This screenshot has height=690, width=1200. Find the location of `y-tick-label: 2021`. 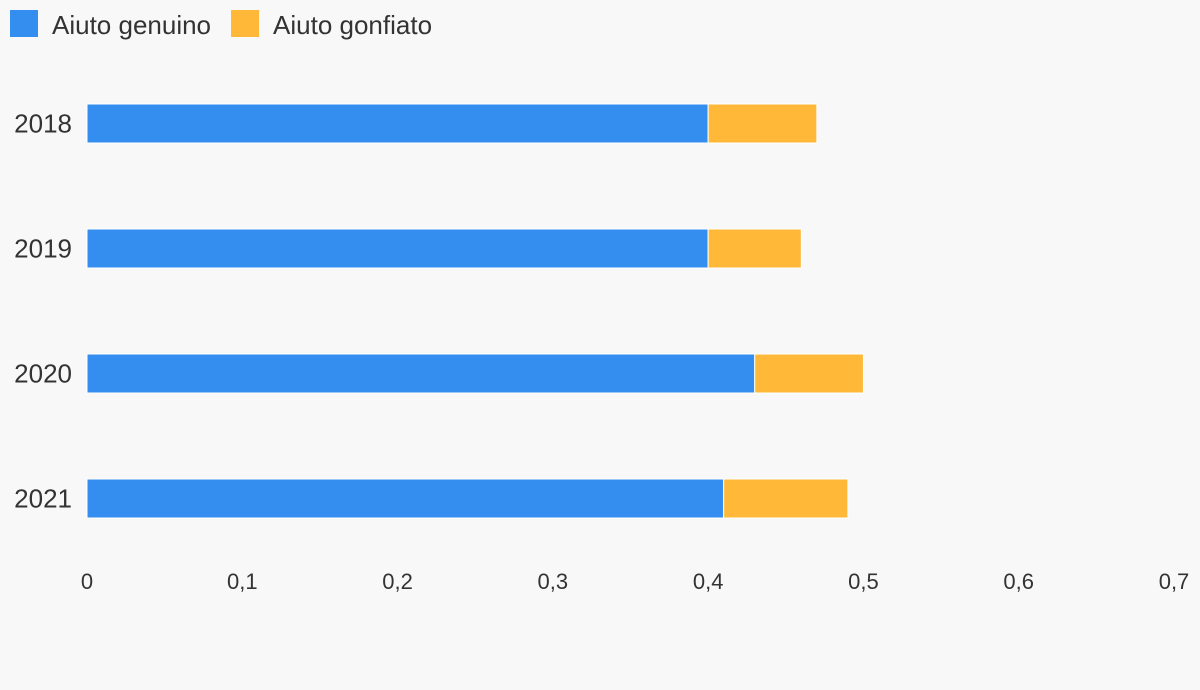

y-tick-label: 2021 is located at coordinates (43, 498).